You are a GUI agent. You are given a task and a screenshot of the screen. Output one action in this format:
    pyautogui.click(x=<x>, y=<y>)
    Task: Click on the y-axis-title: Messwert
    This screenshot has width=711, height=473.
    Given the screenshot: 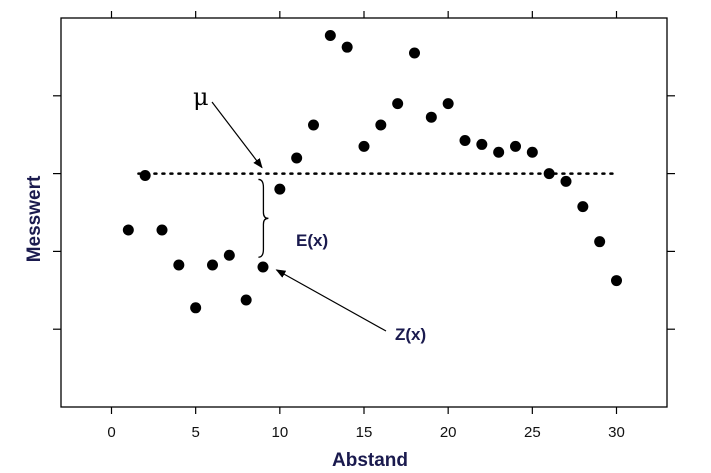 What is the action you would take?
    pyautogui.click(x=34, y=218)
    